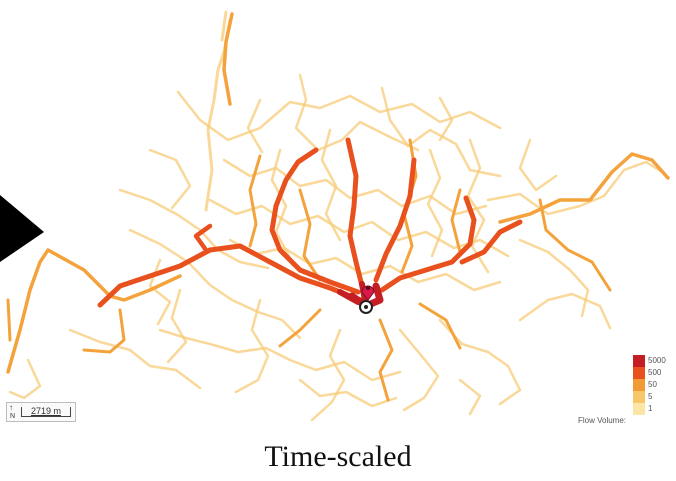 The width and height of the screenshot is (676, 481). Describe the element at coordinates (624, 391) in the screenshot. I see `flow-volume-legend: 5000 500 50 5 1 Flow Volume:` at that location.